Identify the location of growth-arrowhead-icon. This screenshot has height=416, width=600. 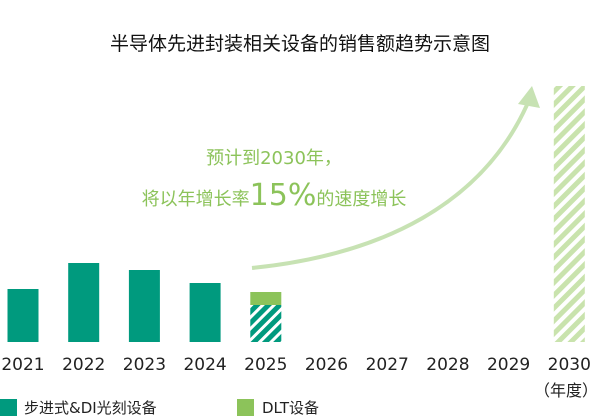
(529, 97).